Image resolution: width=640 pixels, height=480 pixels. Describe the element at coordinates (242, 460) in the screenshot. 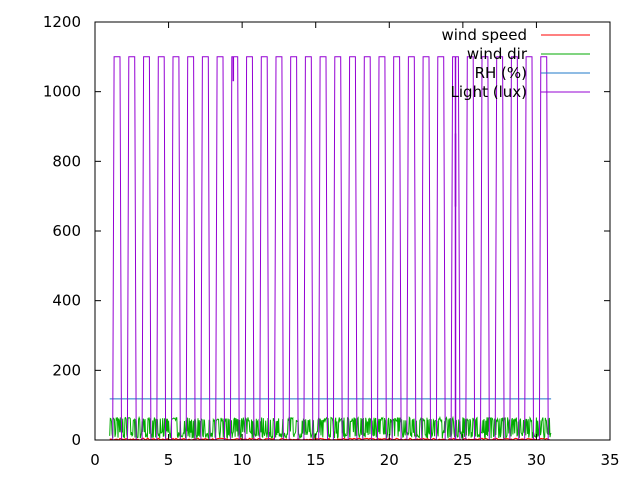

I see `x-tick-label: 10` at that location.